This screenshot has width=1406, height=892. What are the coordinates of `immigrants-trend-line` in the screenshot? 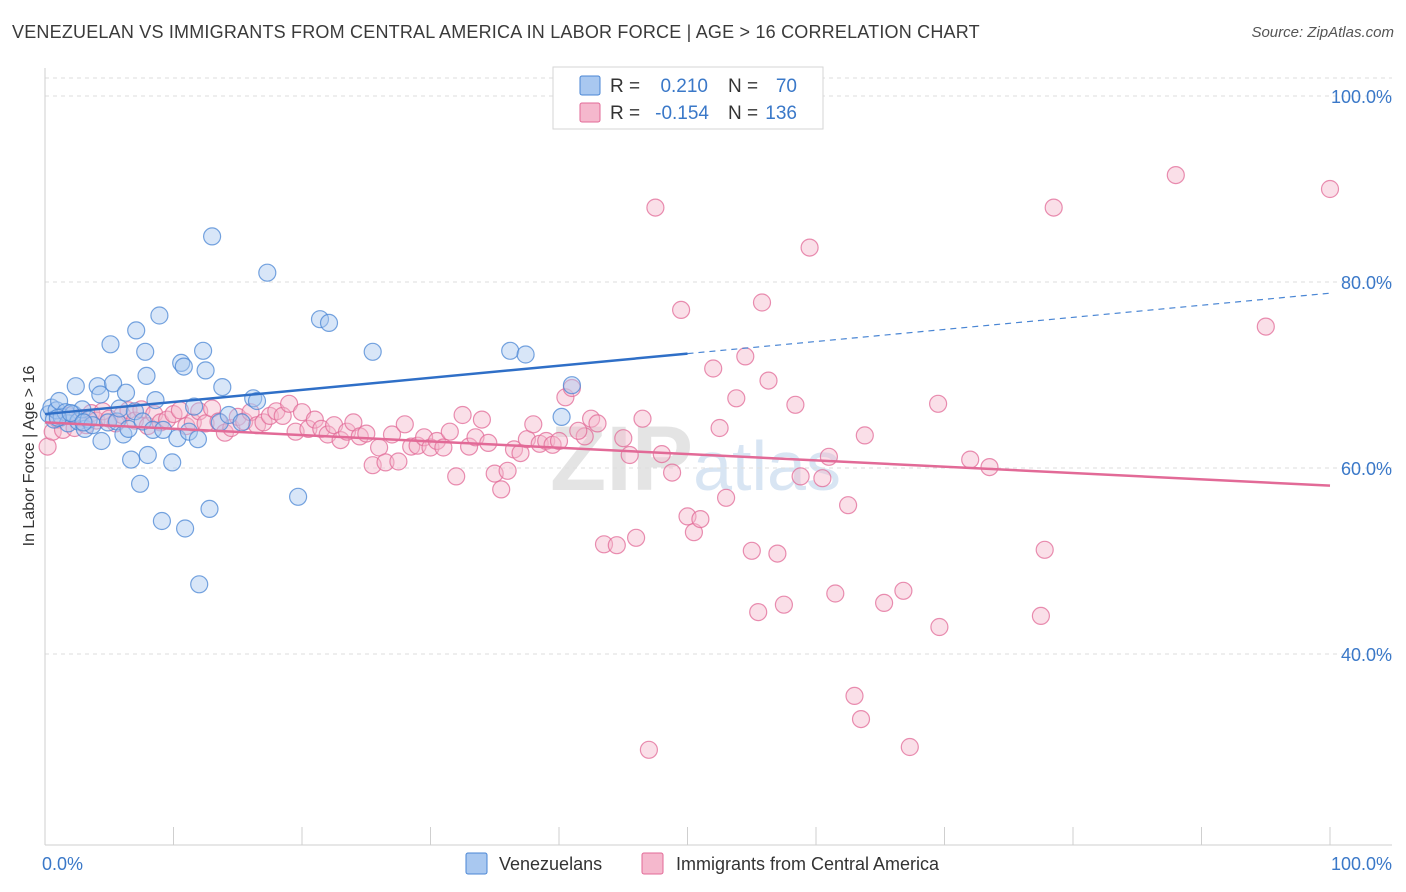 It's located at (687, 454).